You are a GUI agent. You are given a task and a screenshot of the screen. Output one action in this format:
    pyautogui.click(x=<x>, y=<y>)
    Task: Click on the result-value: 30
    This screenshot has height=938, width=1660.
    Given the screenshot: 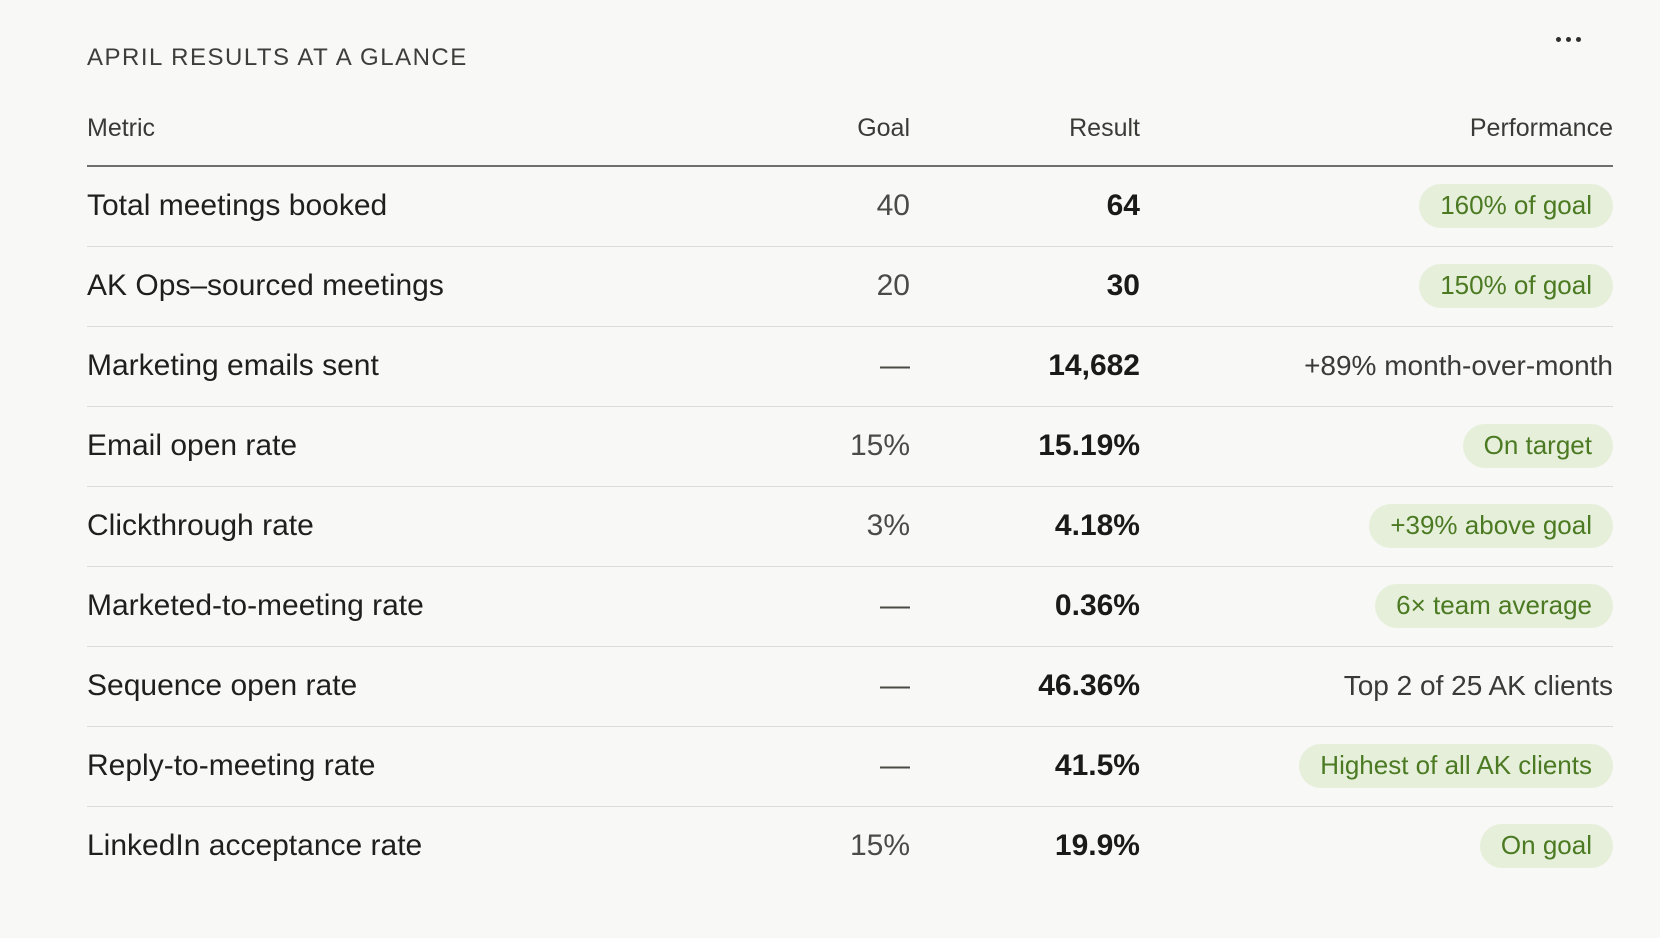 What is the action you would take?
    pyautogui.click(x=1025, y=286)
    